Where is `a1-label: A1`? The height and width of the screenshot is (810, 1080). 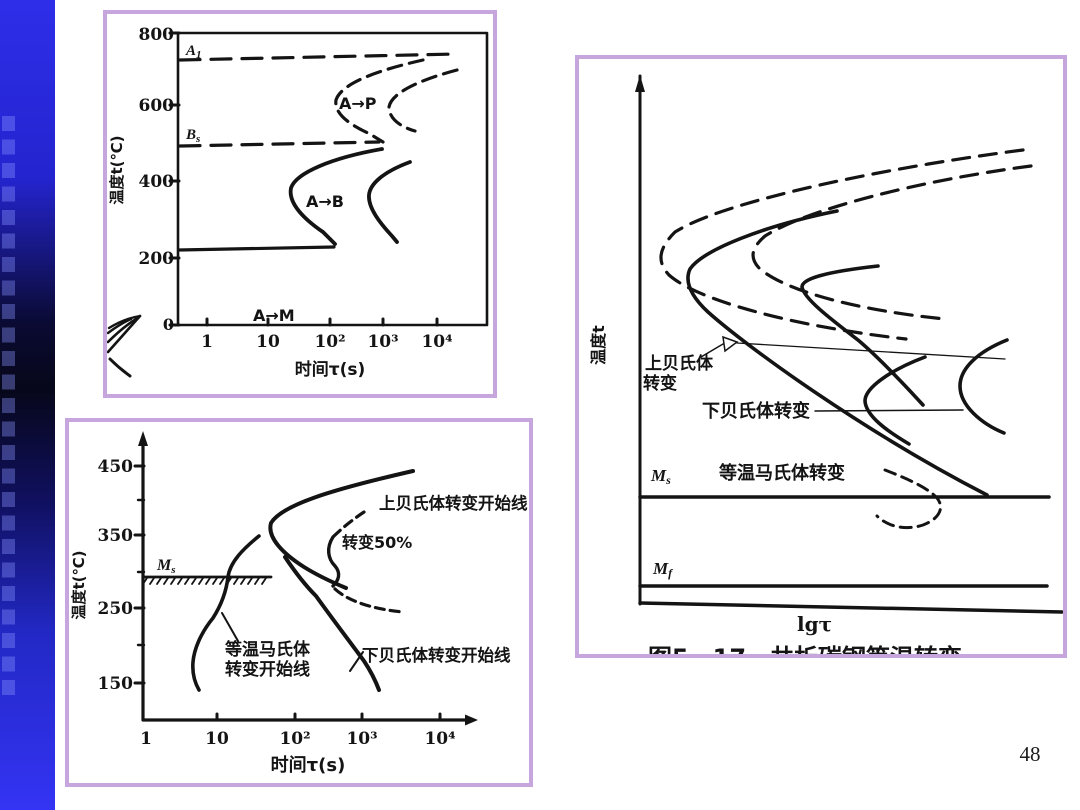 a1-label: A1 is located at coordinates (193, 52).